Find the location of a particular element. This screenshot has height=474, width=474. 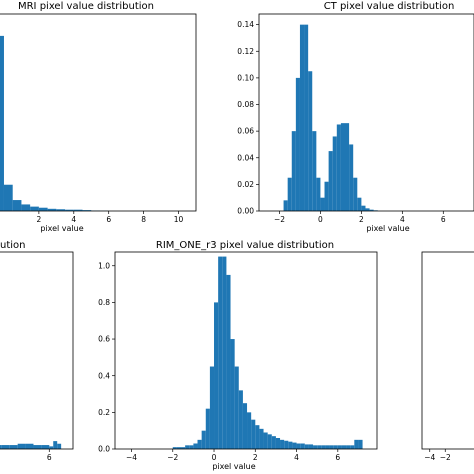

mri-x-tick-label: 6 is located at coordinates (108, 219).